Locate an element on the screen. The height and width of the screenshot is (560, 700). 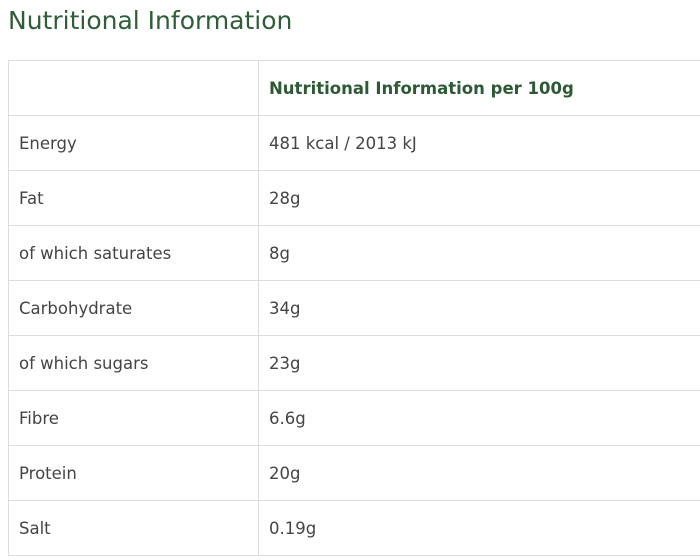
table-row: of which saturates 8g is located at coordinates (354, 253).